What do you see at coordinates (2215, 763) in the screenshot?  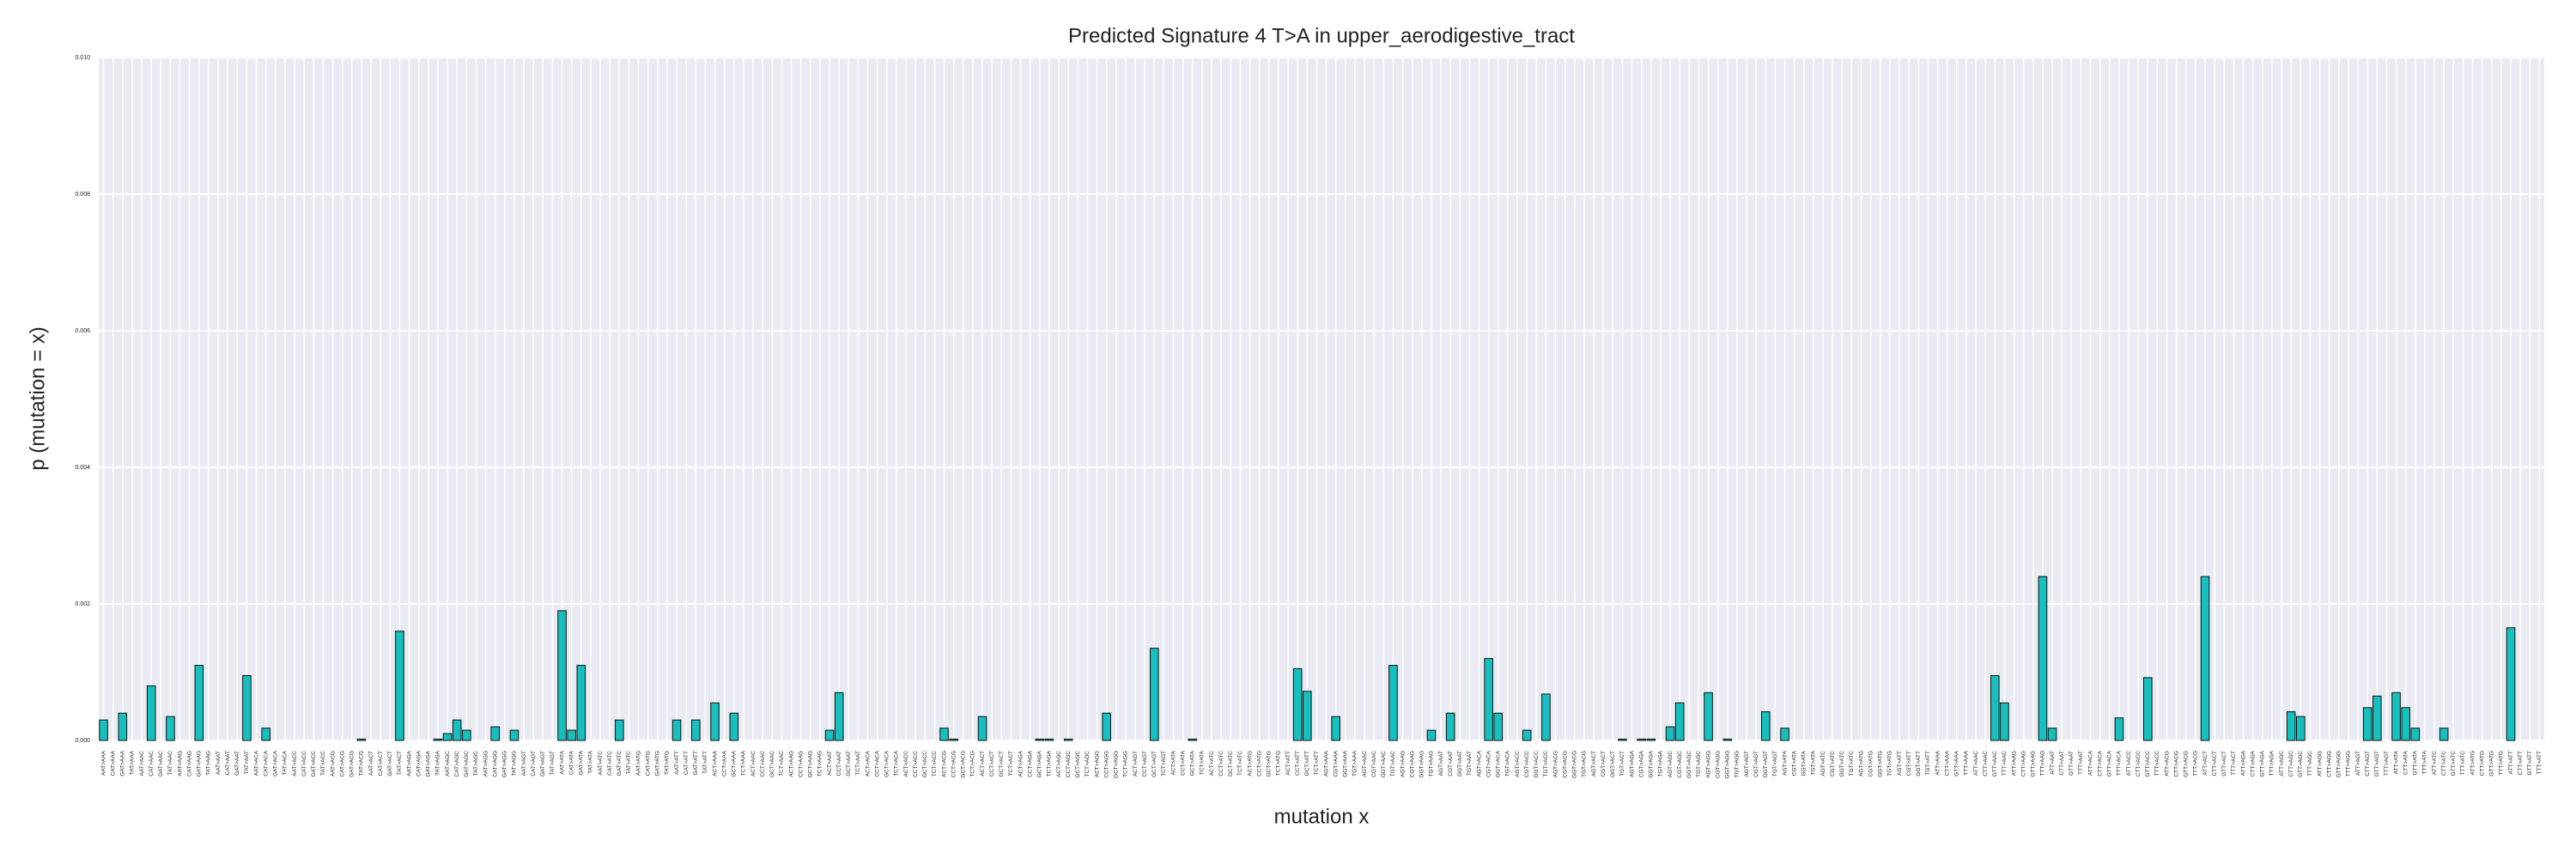 I see `x-tick-label: CTT>ACT` at bounding box center [2215, 763].